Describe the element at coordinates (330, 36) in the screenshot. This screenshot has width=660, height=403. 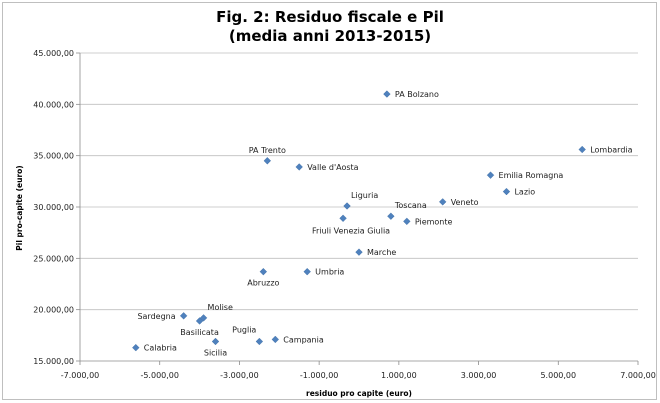
I see `chart-subtitle: (media anni 2013-2015)` at that location.